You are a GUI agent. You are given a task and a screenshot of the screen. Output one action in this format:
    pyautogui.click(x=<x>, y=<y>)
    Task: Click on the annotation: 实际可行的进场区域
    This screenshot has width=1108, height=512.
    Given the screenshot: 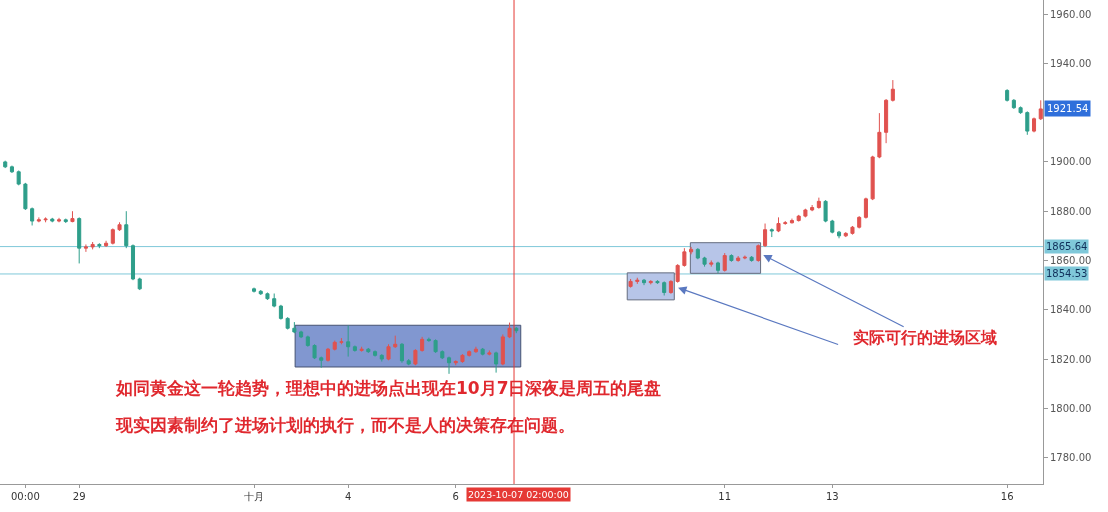 What is the action you would take?
    pyautogui.click(x=925, y=337)
    